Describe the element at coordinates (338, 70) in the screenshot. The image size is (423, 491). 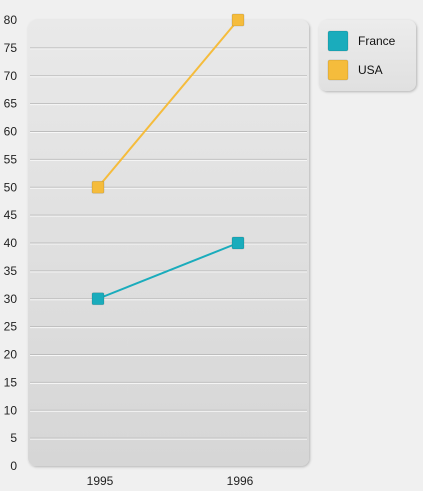
I see `legend-swatch-usa` at that location.